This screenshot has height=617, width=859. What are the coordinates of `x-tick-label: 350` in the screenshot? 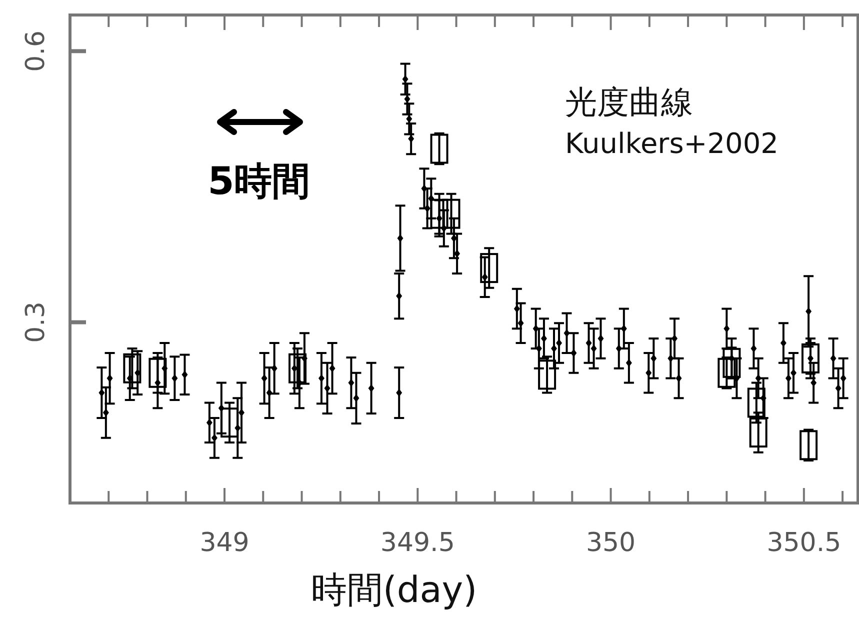 It's located at (611, 543).